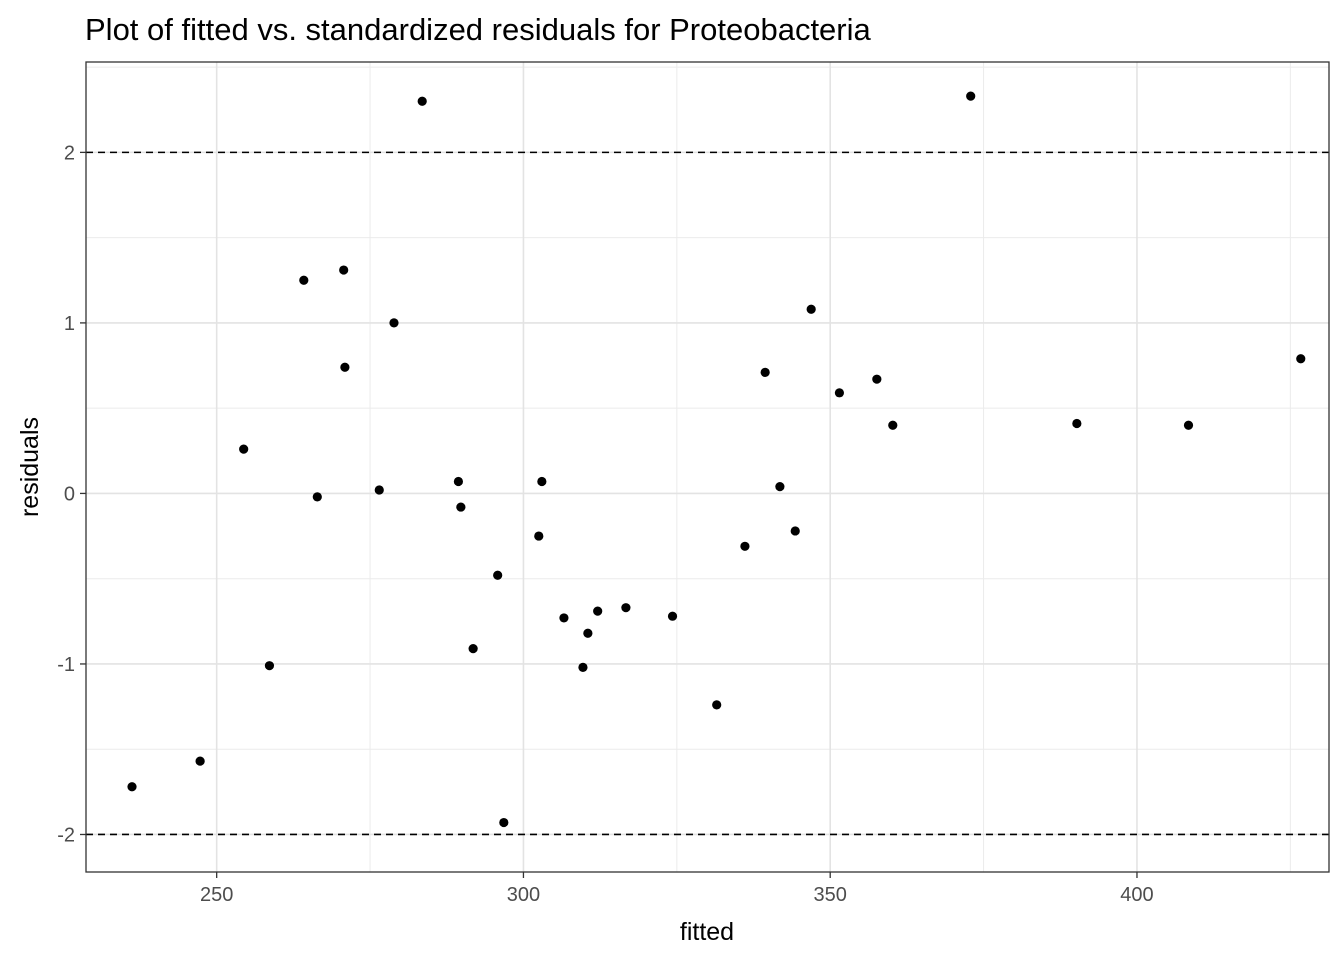 This screenshot has width=1344, height=960. I want to click on y-tick-label: 2, so click(69, 153).